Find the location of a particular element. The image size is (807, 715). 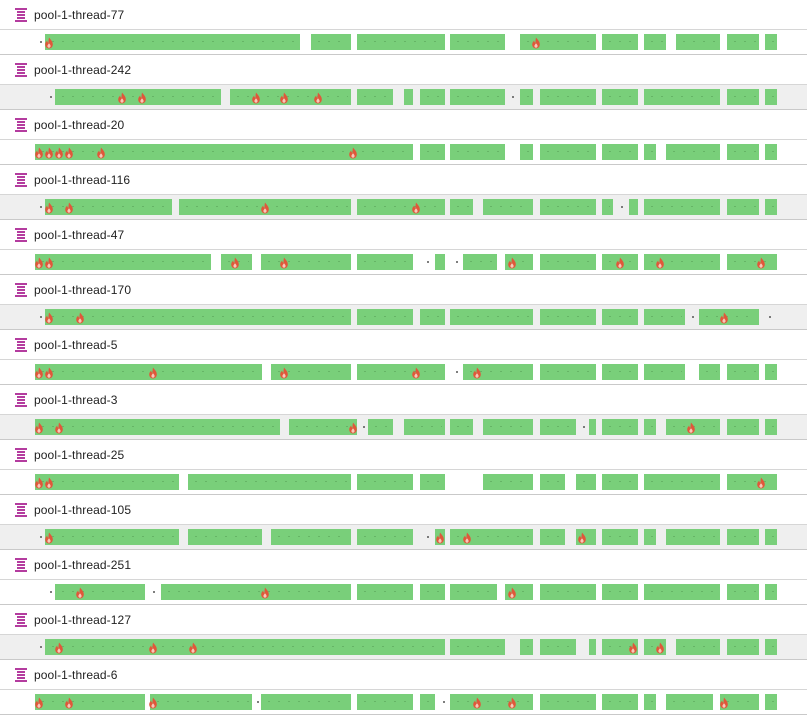

thread-row: pool-1-thread-242 is located at coordinates (403, 82).